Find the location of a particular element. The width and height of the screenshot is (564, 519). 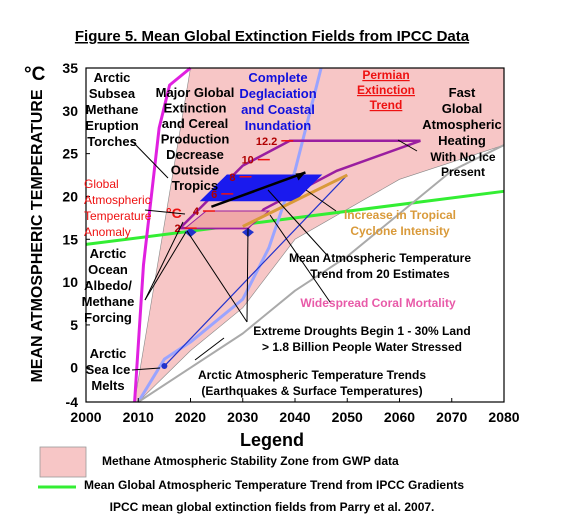

annotation-fast-global-heating: Fast is located at coordinates (462, 92).